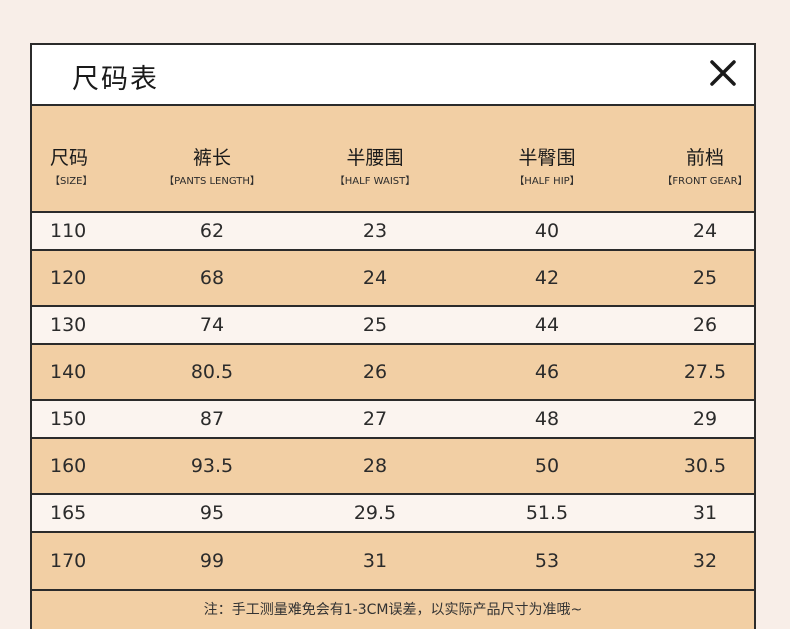 This screenshot has width=790, height=629. I want to click on column-header-english: 【HALF WAIST】, so click(375, 181).